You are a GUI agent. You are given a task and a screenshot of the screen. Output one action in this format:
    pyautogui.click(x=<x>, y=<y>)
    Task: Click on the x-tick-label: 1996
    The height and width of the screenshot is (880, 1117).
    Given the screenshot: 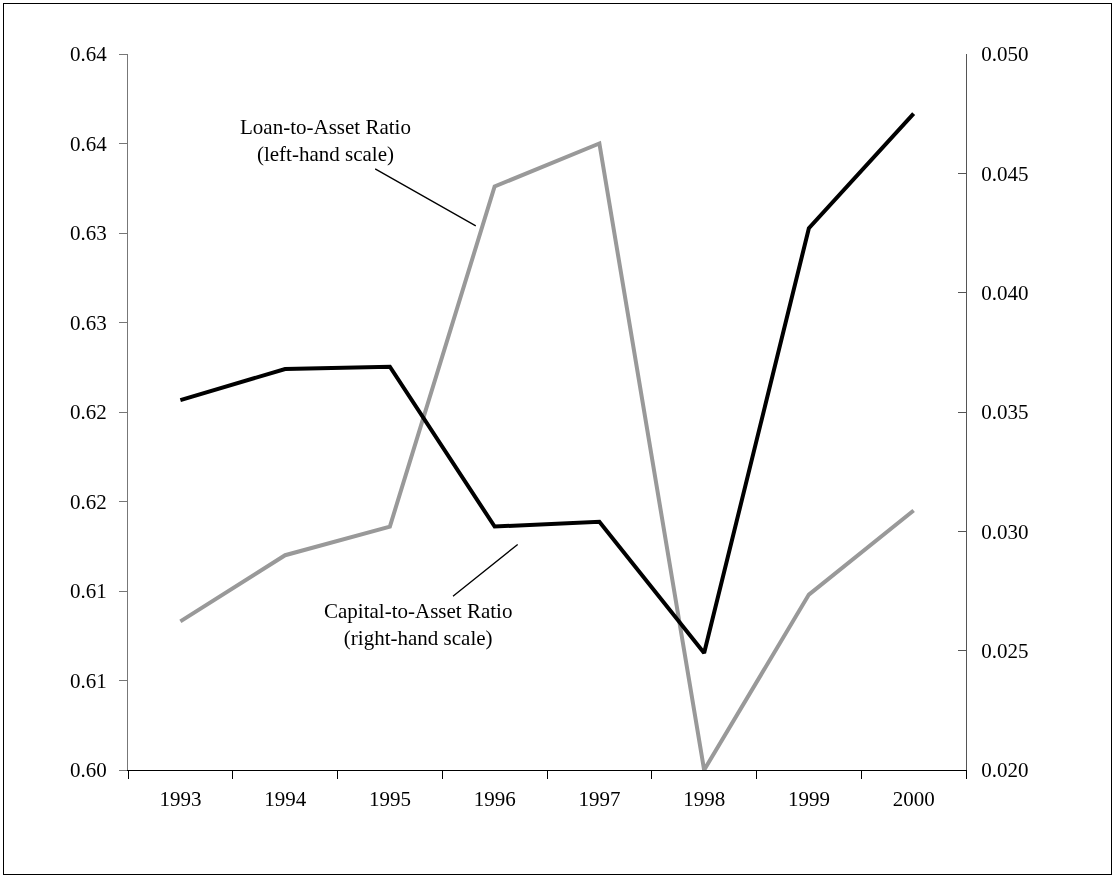 What is the action you would take?
    pyautogui.click(x=494, y=799)
    